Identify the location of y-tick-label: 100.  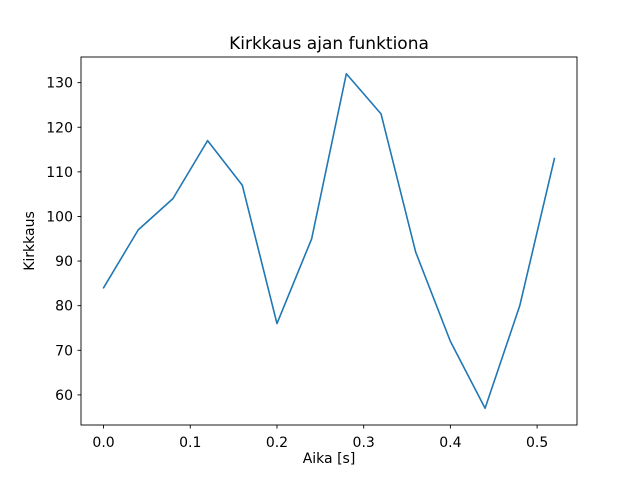
(59, 217).